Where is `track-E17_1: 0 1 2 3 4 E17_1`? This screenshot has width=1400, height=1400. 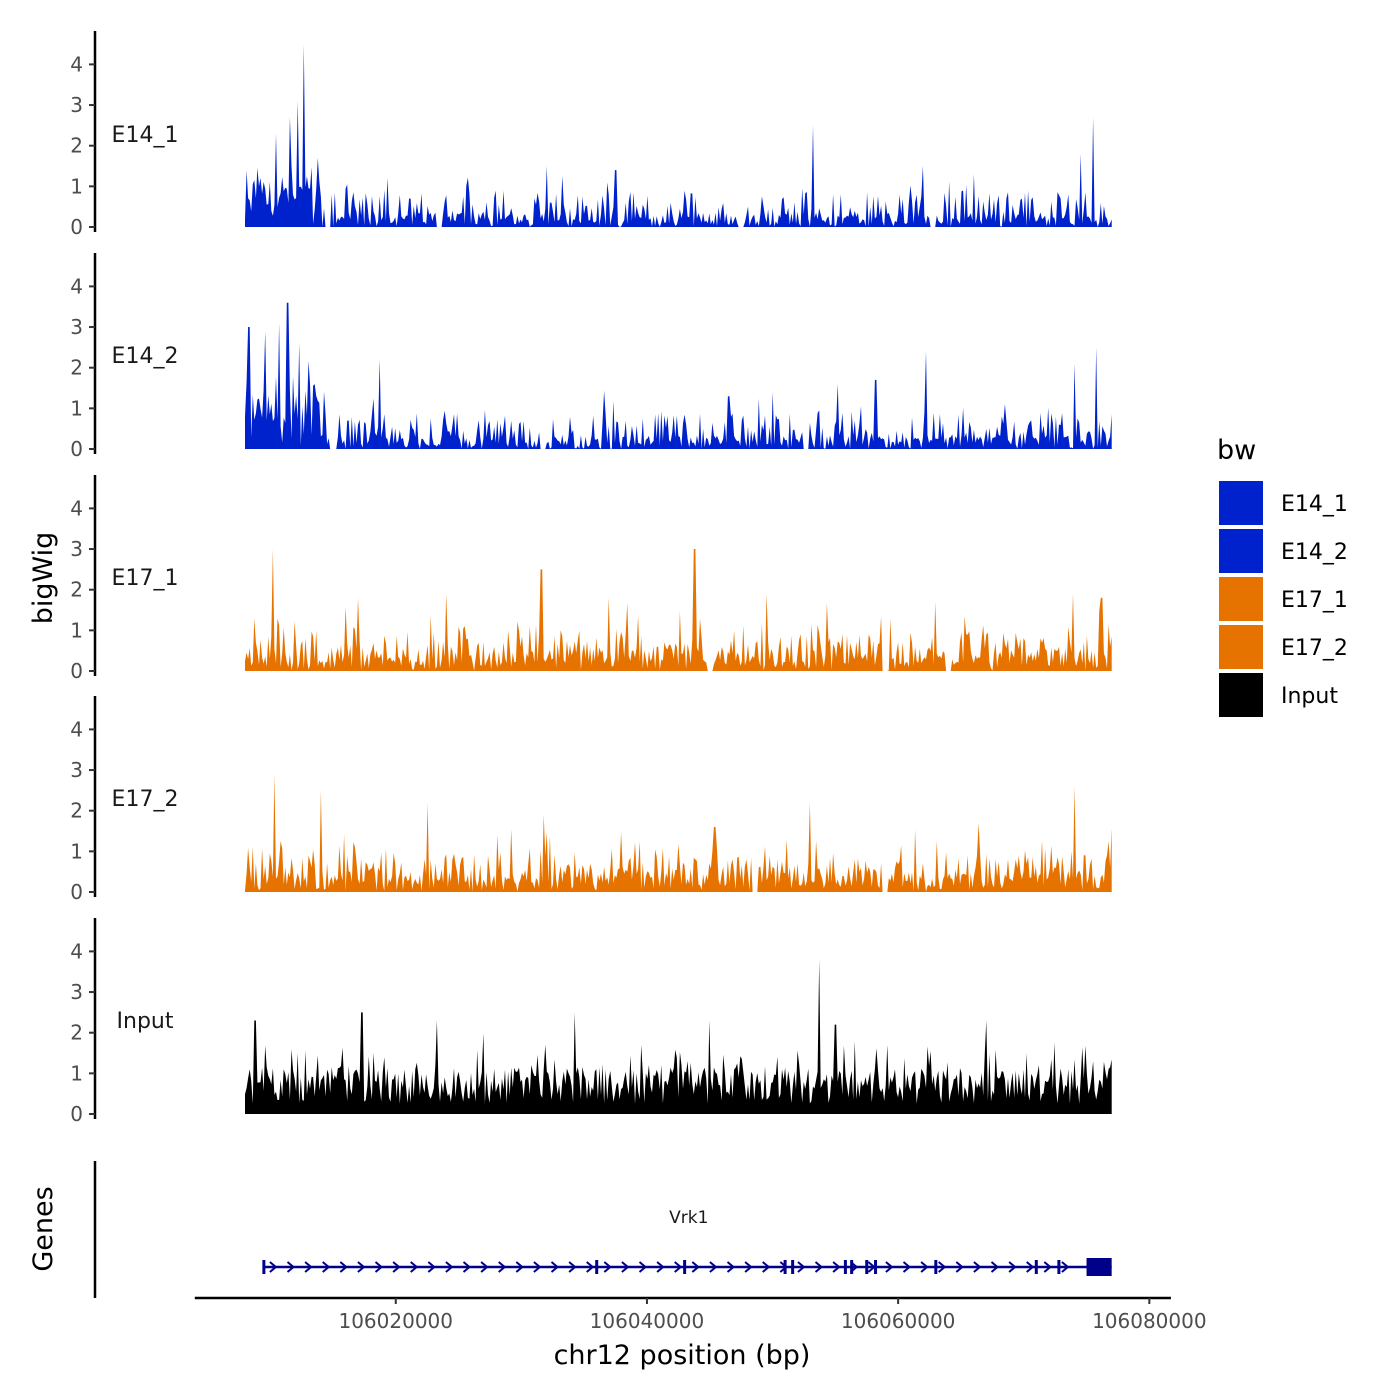
track-E17_1: 0 1 2 3 4 E17_1 is located at coordinates (591, 579).